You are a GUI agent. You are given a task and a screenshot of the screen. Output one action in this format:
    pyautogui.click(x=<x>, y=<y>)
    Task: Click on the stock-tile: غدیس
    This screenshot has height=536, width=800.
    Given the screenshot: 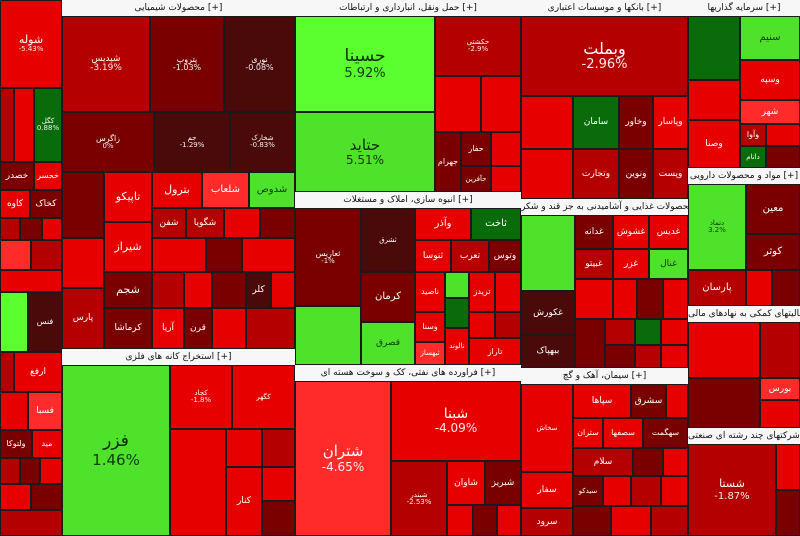 What is the action you would take?
    pyautogui.click(x=668, y=232)
    